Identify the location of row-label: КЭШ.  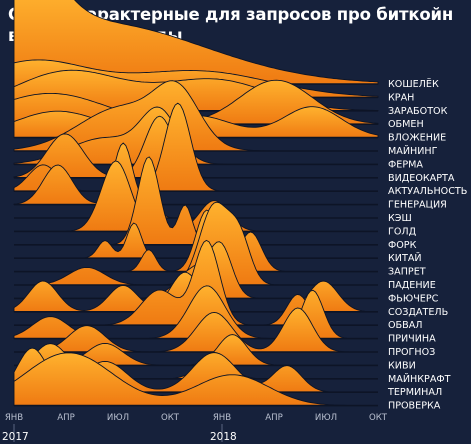
(400, 218).